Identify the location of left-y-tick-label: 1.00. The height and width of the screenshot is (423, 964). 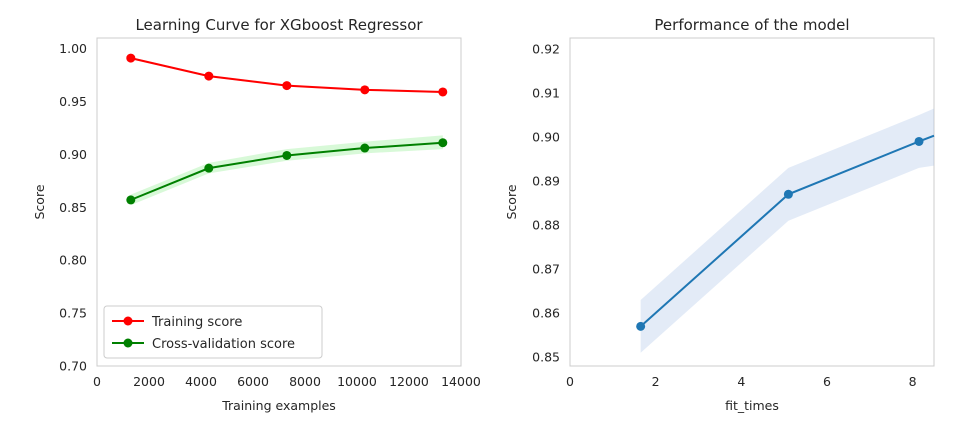
(73, 48).